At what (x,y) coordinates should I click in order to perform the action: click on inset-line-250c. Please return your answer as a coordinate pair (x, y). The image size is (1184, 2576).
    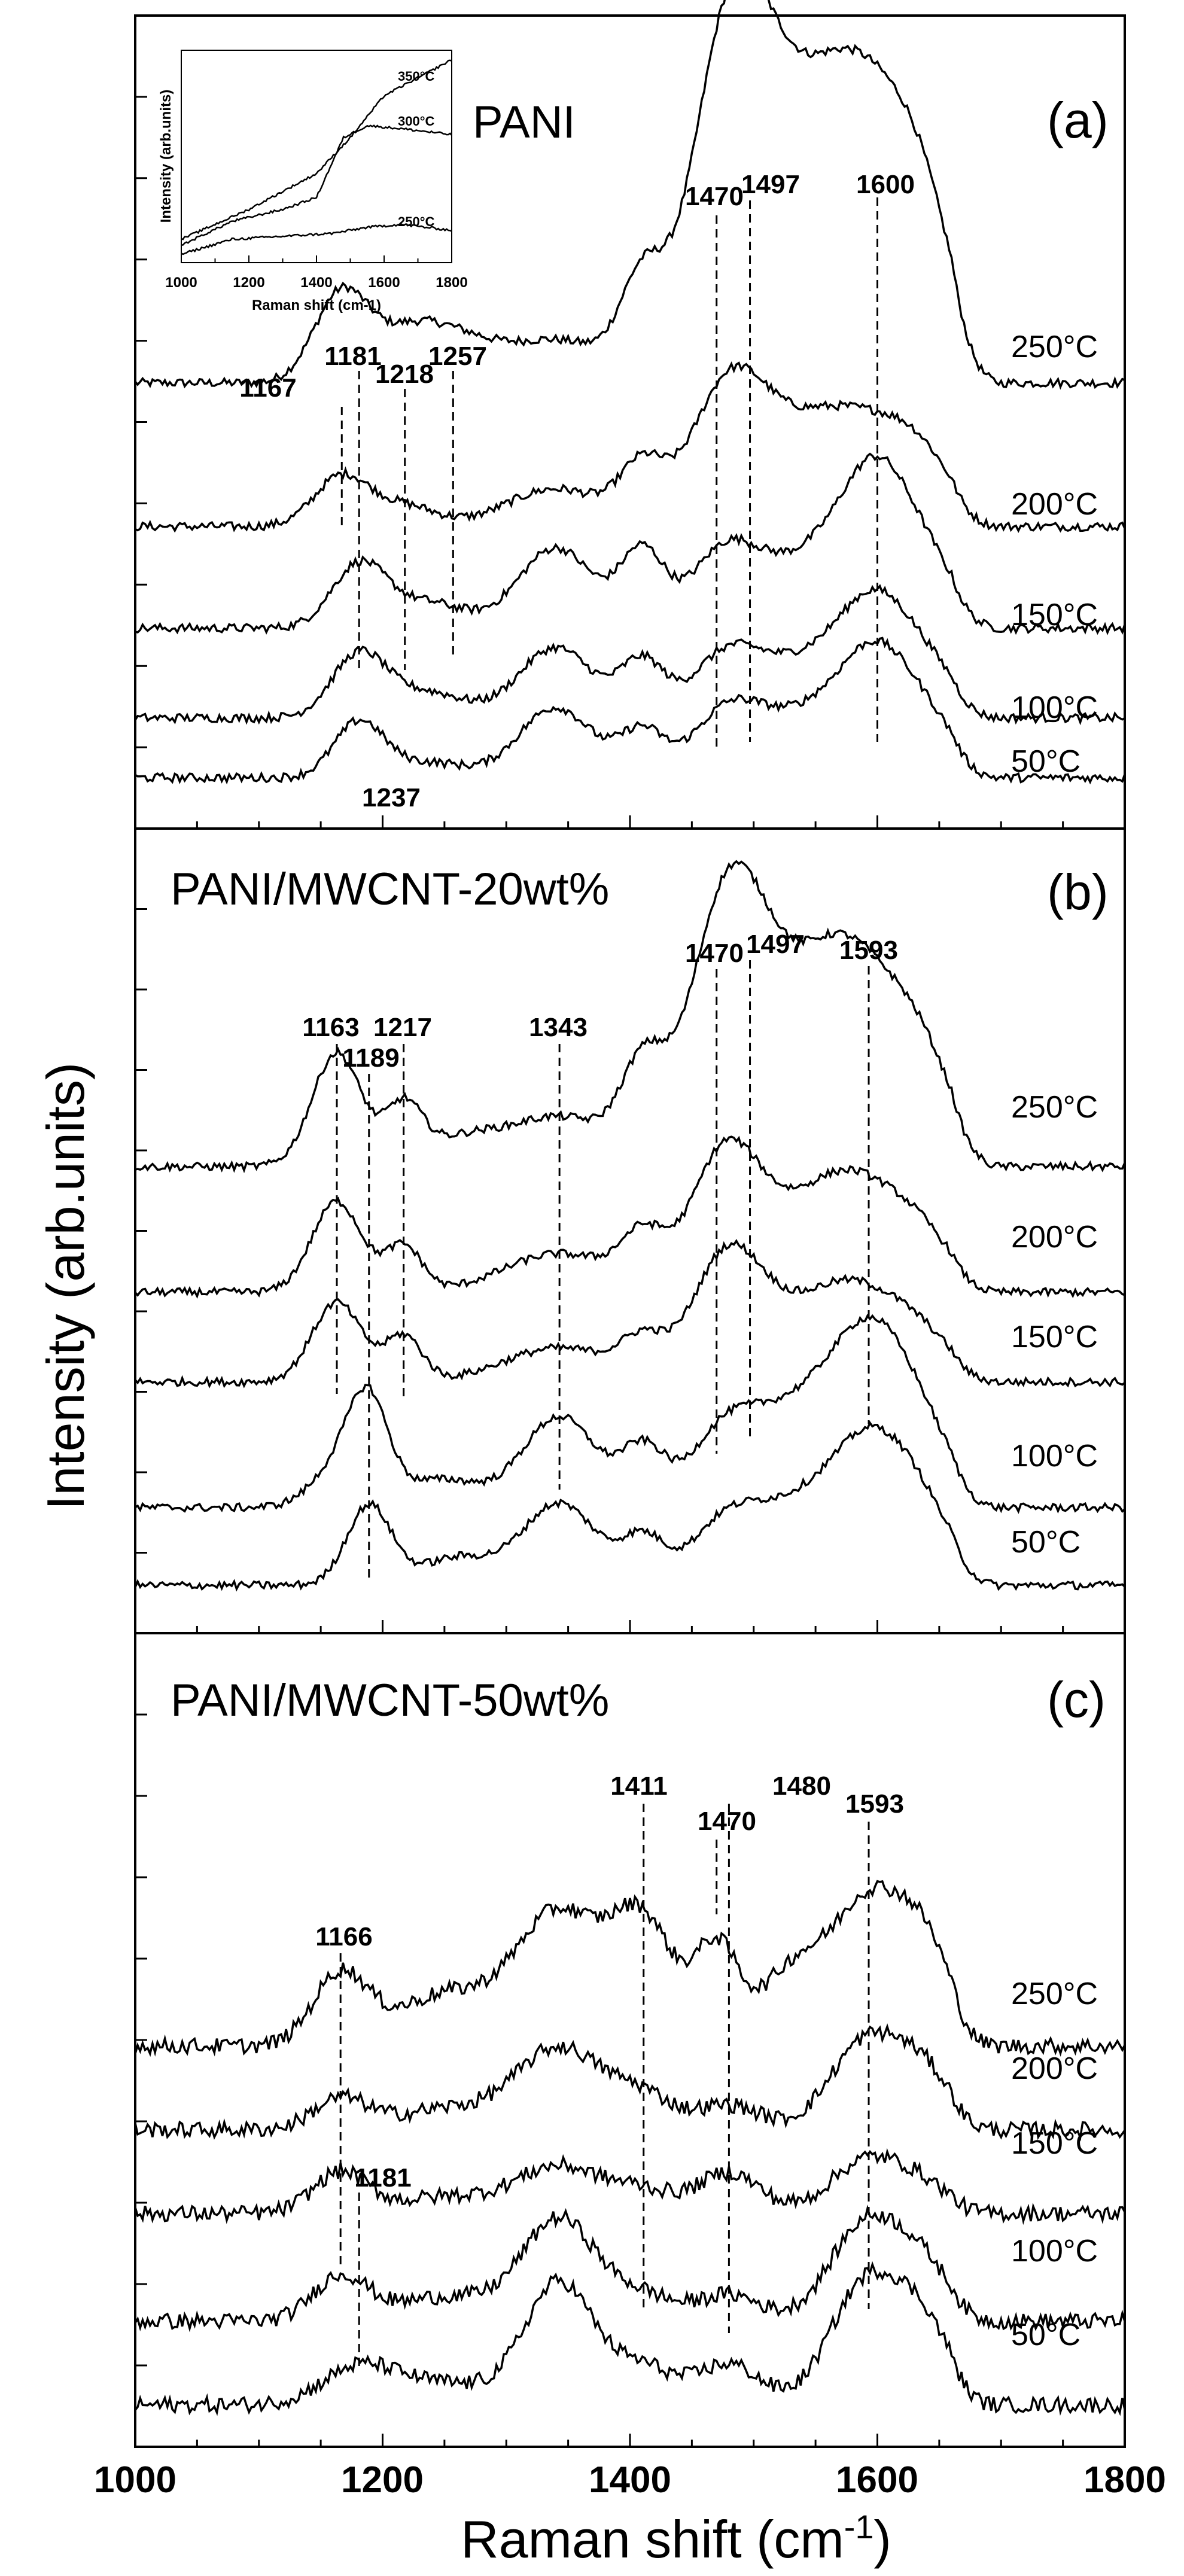
    Looking at the image, I should click on (316, 239).